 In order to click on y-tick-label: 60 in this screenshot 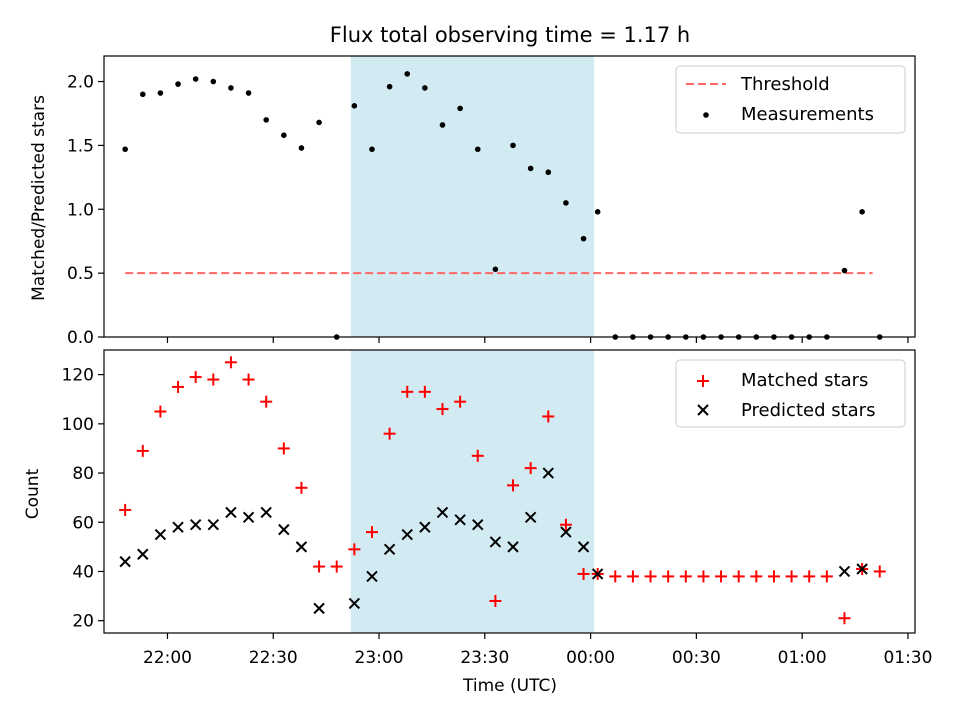, I will do `click(83, 523)`.